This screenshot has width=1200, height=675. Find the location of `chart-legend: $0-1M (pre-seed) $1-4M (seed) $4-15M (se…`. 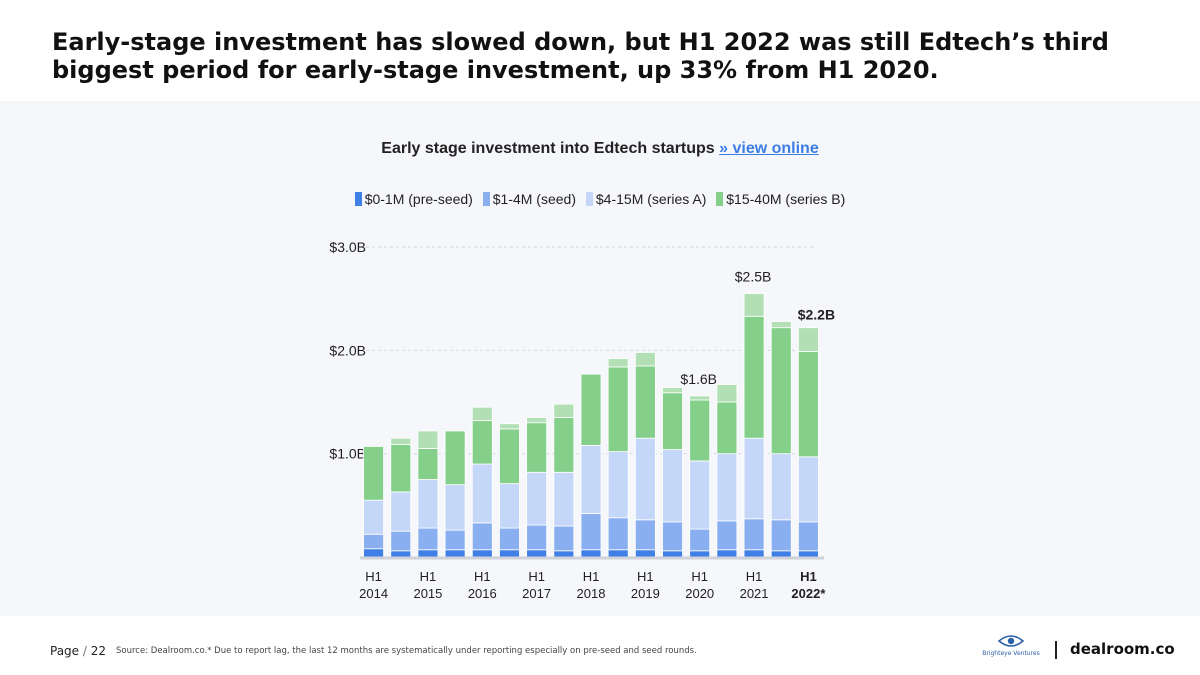

chart-legend: $0-1M (pre-seed) $1-4M (seed) $4-15M (se… is located at coordinates (600, 199).